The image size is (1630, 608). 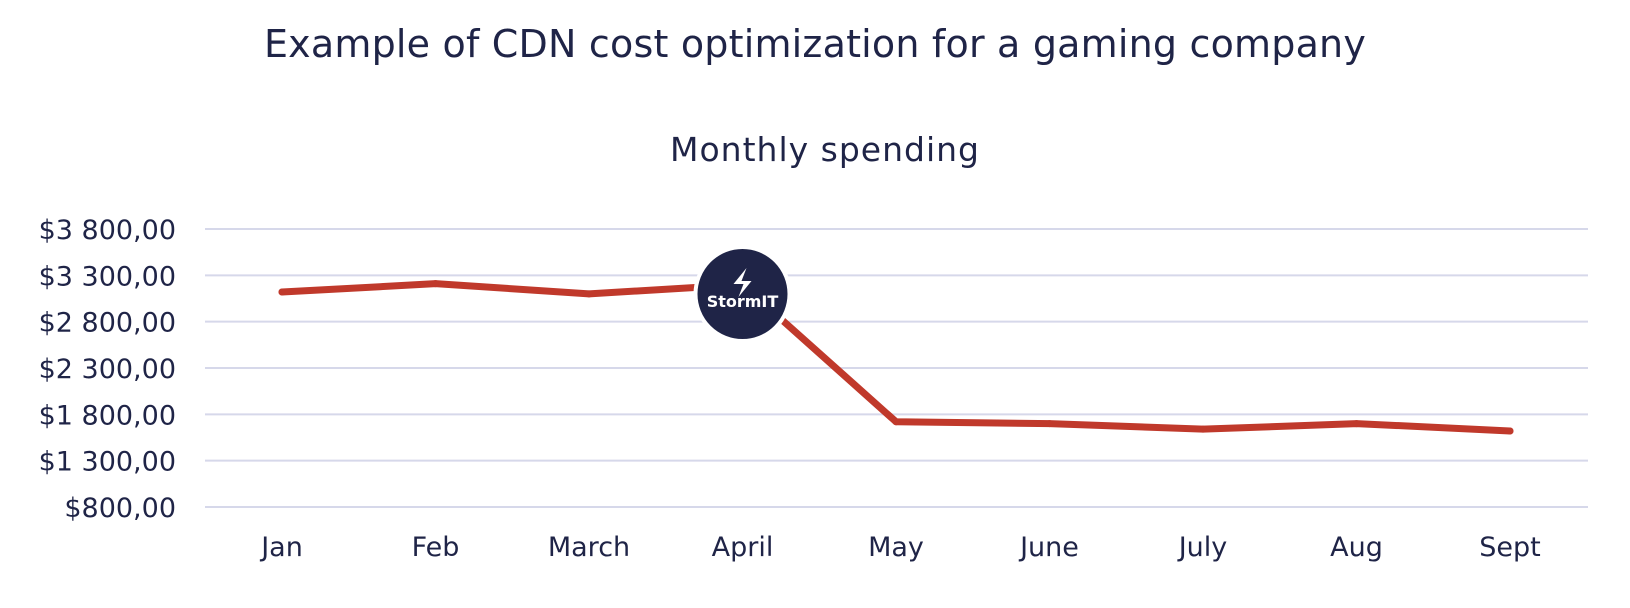 I want to click on x-tick-label: June, so click(x=1048, y=547).